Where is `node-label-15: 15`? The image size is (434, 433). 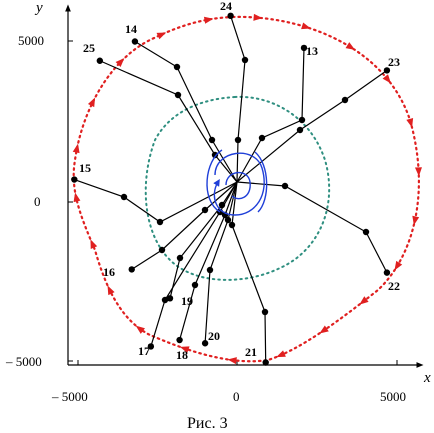
node-label-15: 15 is located at coordinates (85, 168).